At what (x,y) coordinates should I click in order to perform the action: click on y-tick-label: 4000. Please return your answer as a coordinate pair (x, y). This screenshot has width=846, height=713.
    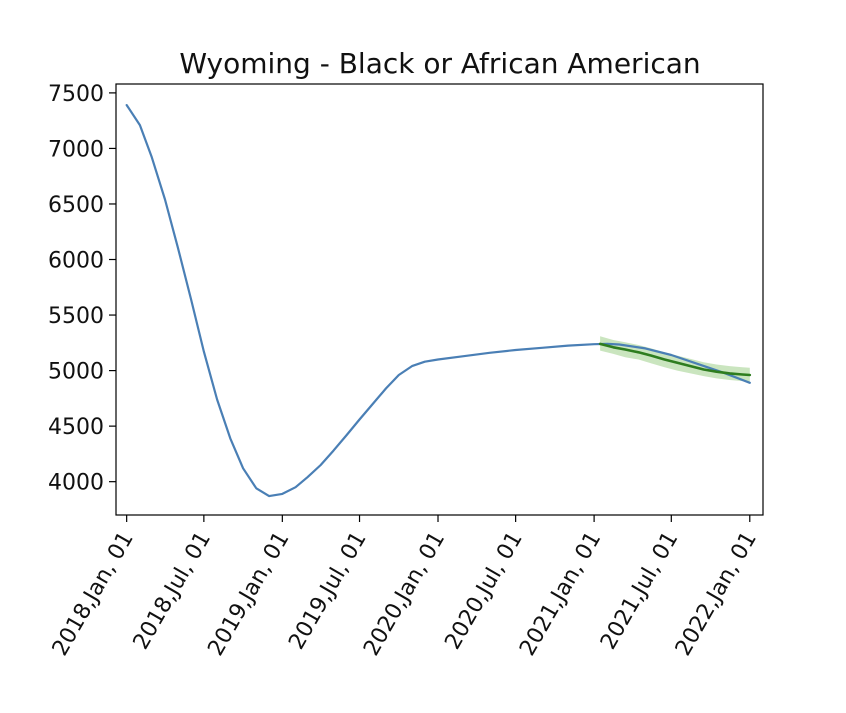
    Looking at the image, I should click on (76, 483).